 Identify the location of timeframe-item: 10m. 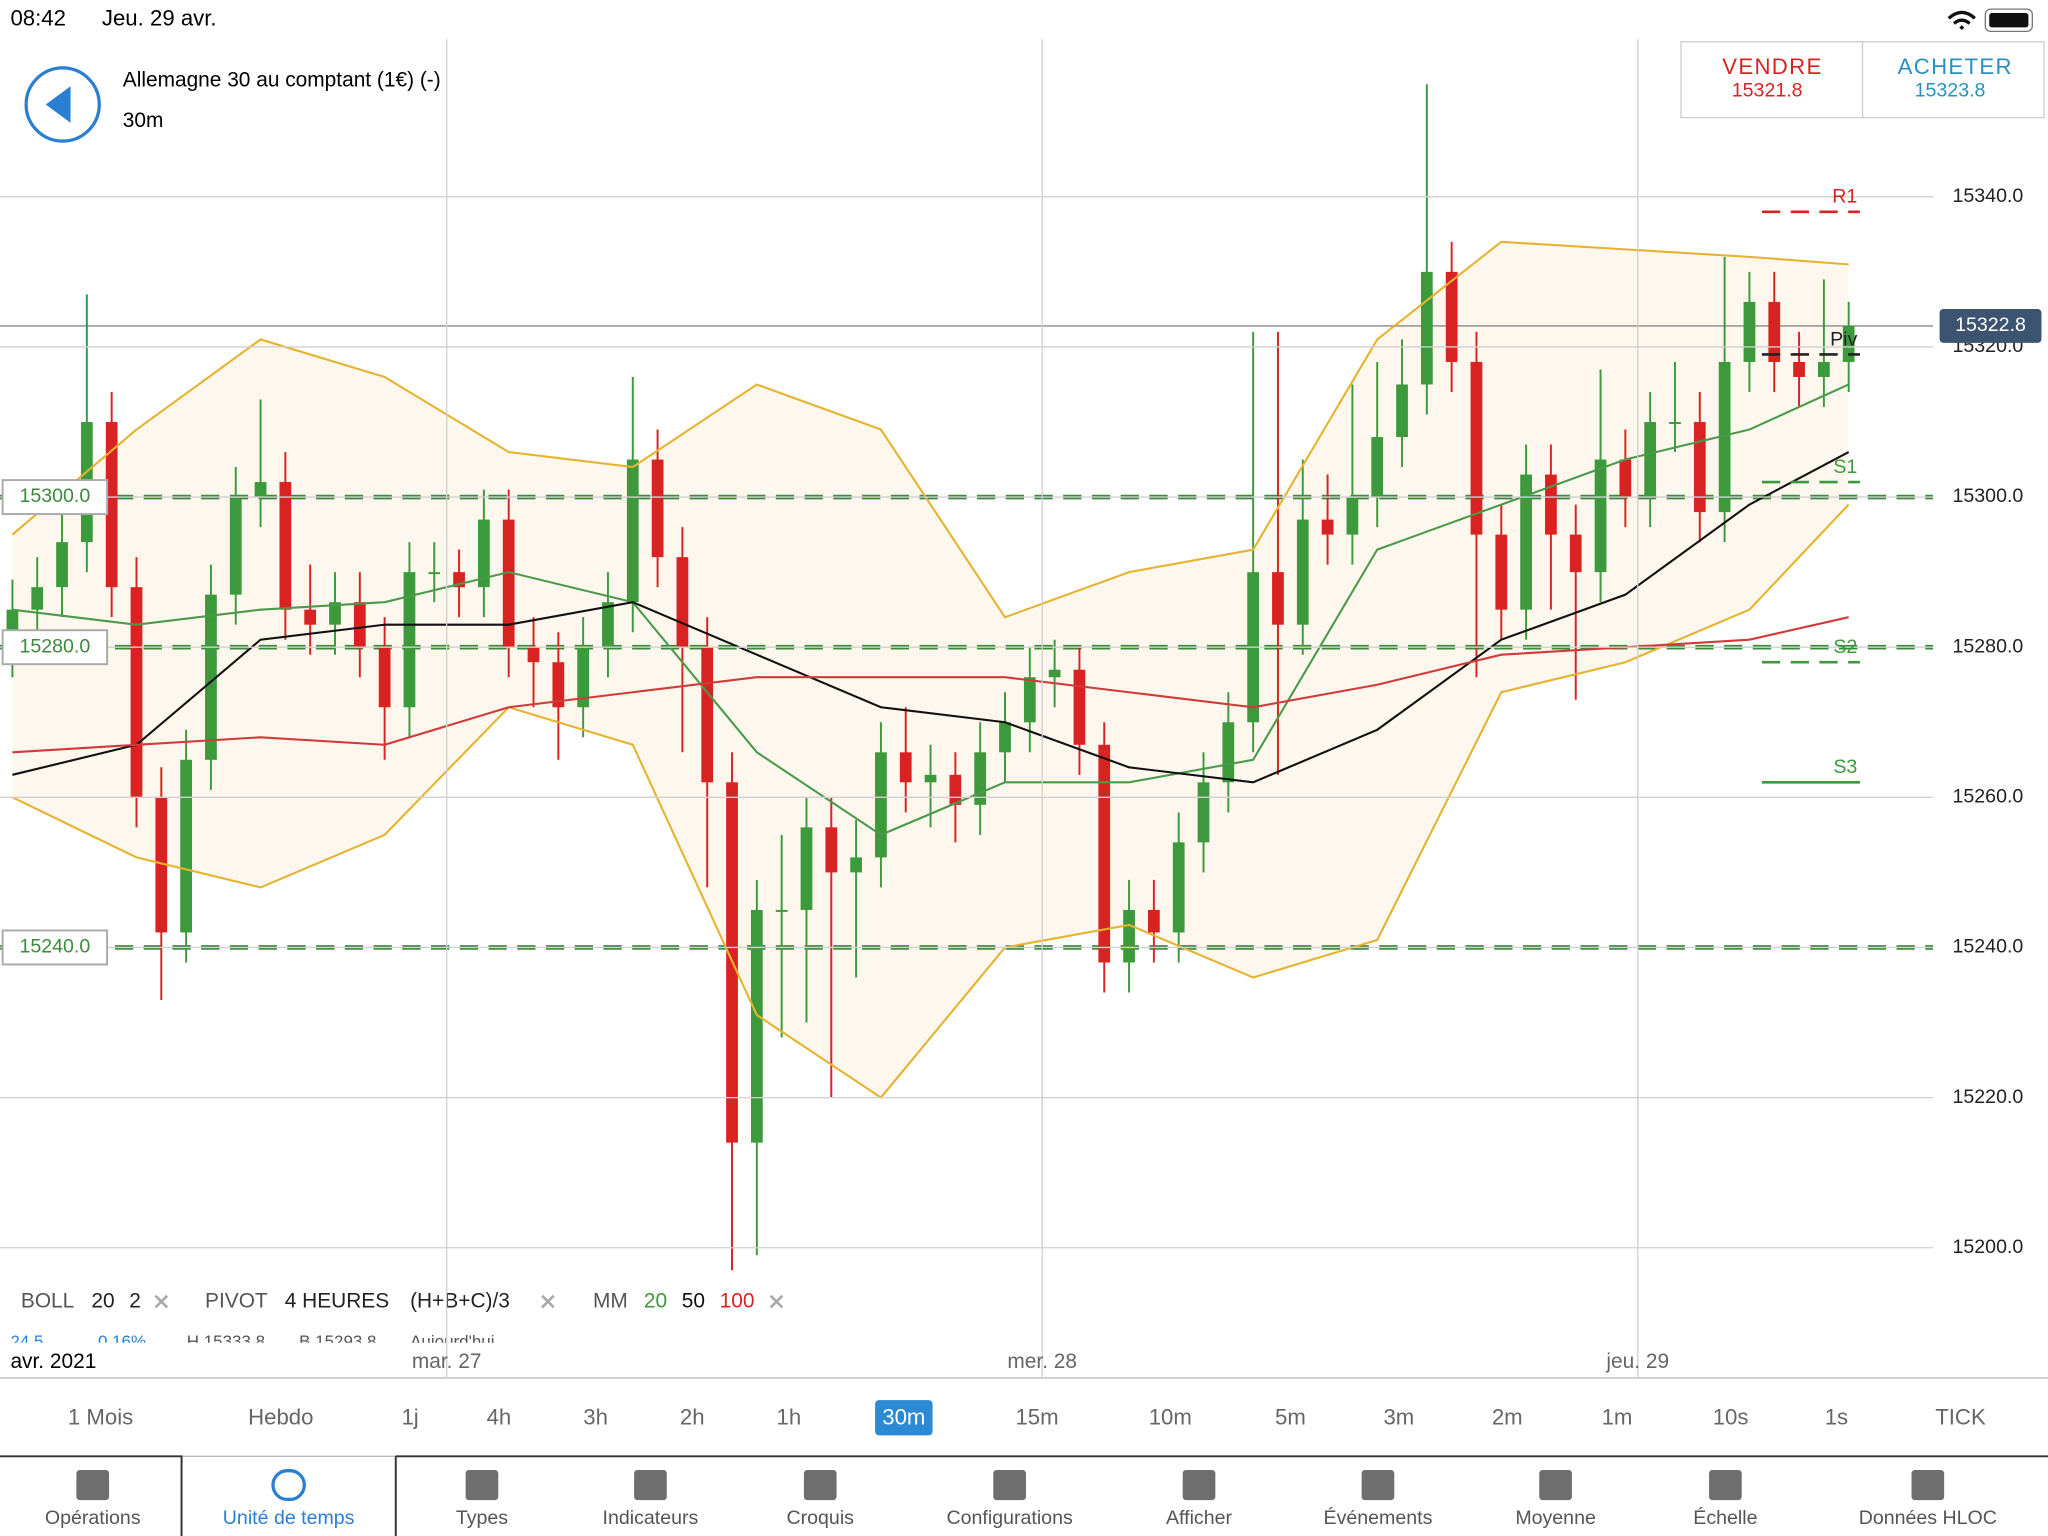
(1170, 1416).